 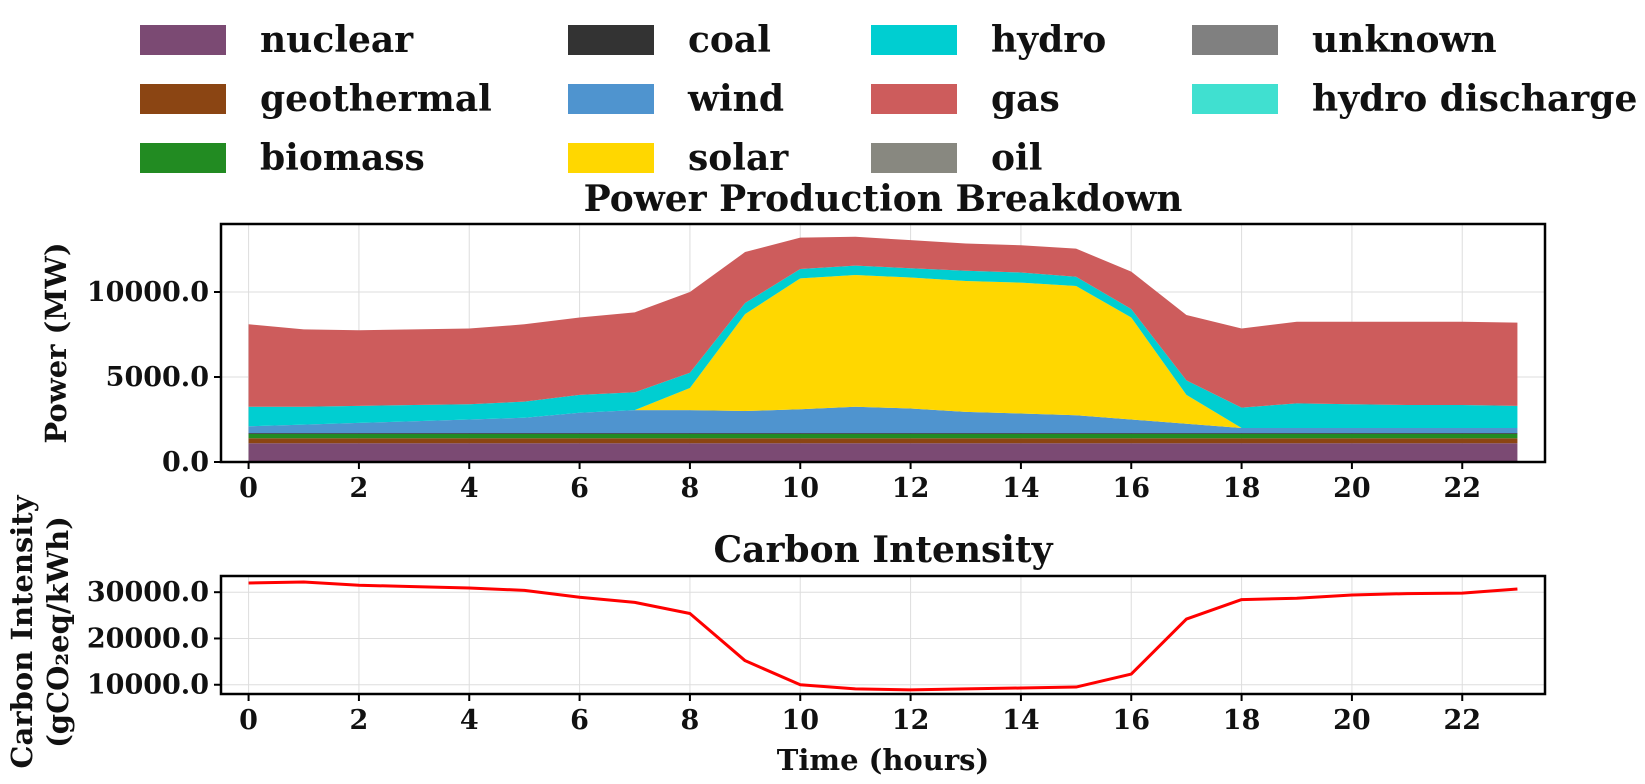 I want to click on area-coal, so click(x=883, y=433).